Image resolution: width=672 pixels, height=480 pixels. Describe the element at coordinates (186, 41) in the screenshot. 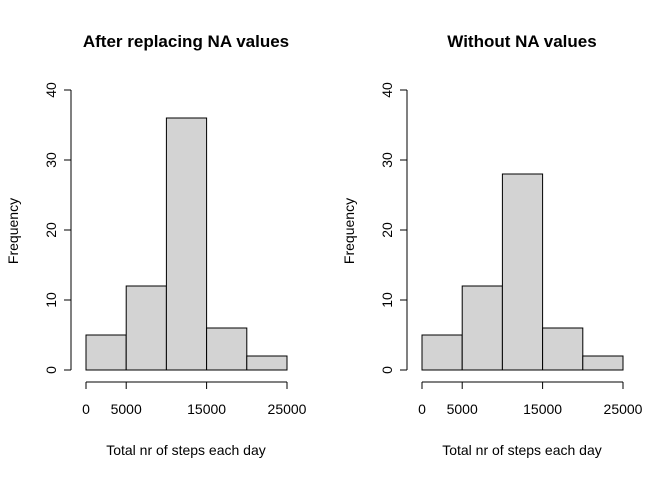

I see `chart-title: After replacing NA values` at that location.